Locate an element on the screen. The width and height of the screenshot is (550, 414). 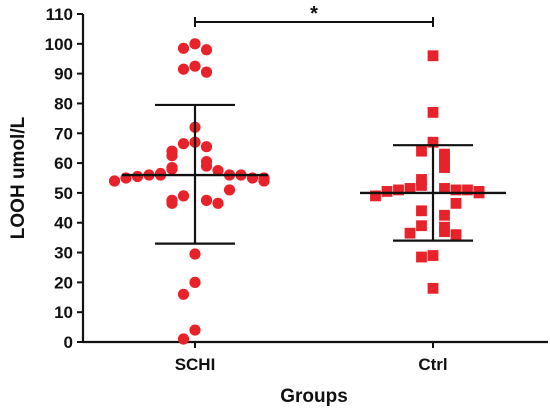
y-axis-title: LOOH umol/L is located at coordinates (18, 177).